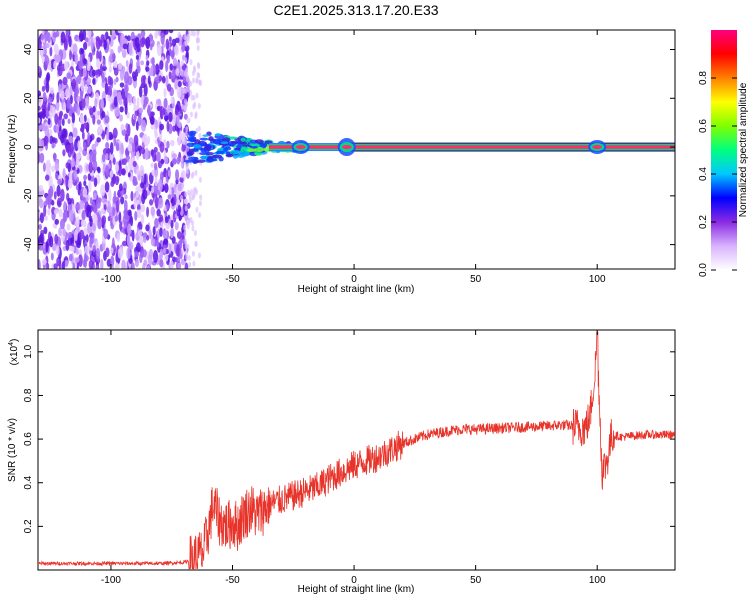 This screenshot has width=750, height=600. Describe the element at coordinates (354, 580) in the screenshot. I see `x-tick-label: 0` at that location.